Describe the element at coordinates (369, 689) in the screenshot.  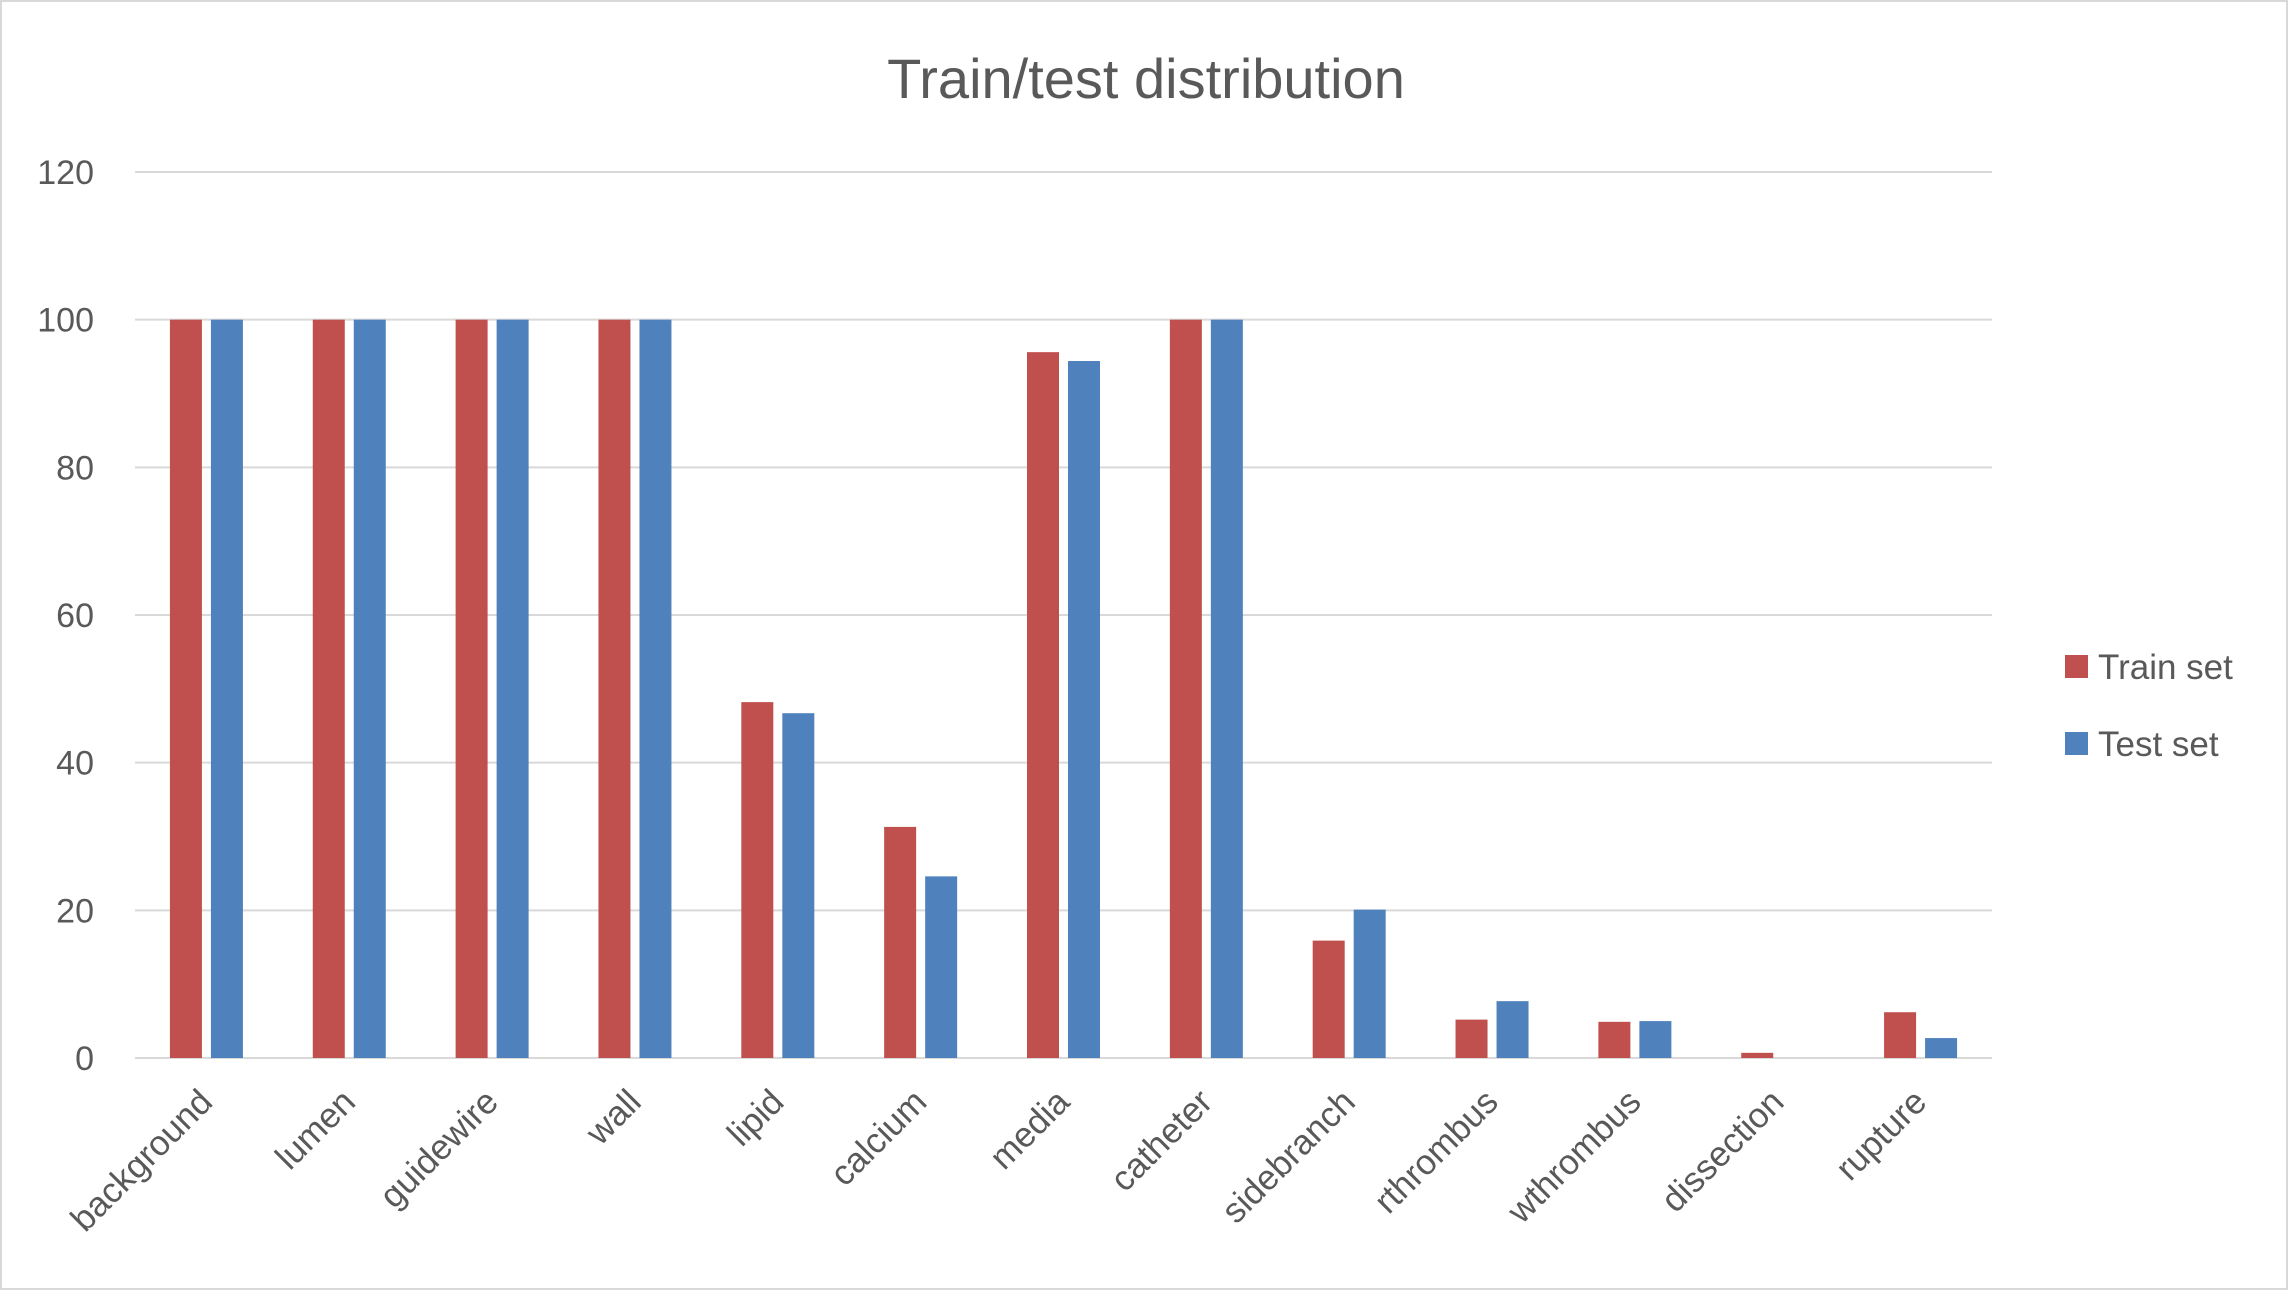
I see `bar-test-set-lumen` at that location.